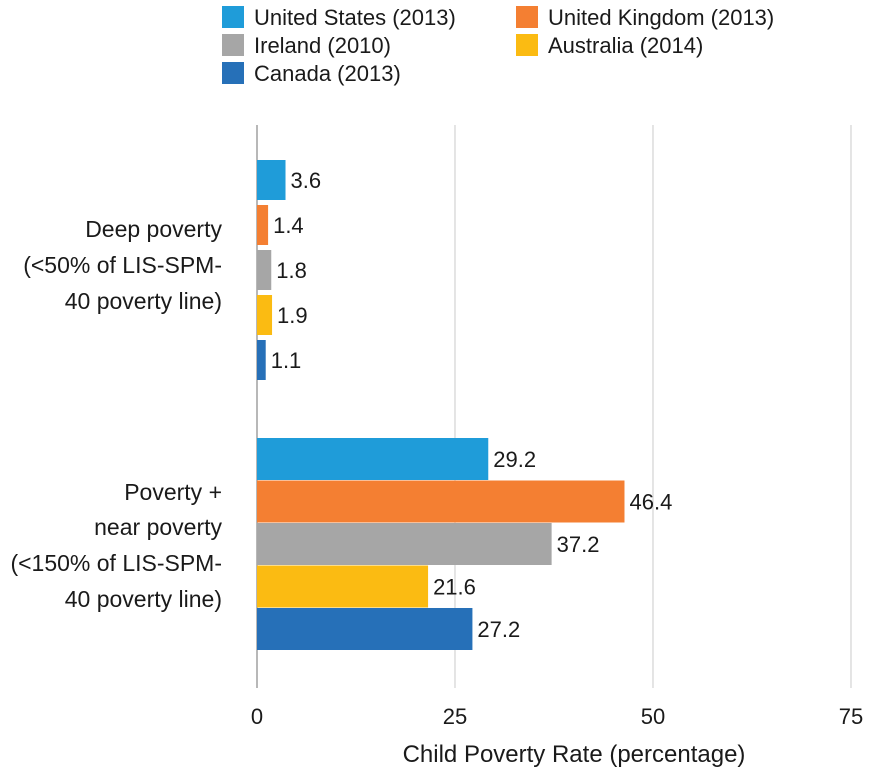  Describe the element at coordinates (574, 754) in the screenshot. I see `x-axis-title: Child Poverty Rate (percentage)` at that location.